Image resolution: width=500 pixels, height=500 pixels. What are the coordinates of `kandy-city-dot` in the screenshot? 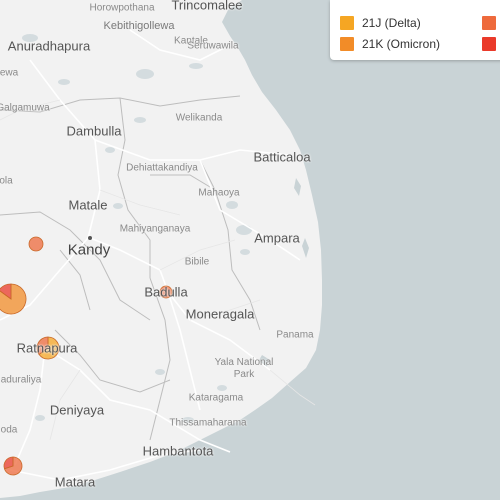 It's located at (90, 238).